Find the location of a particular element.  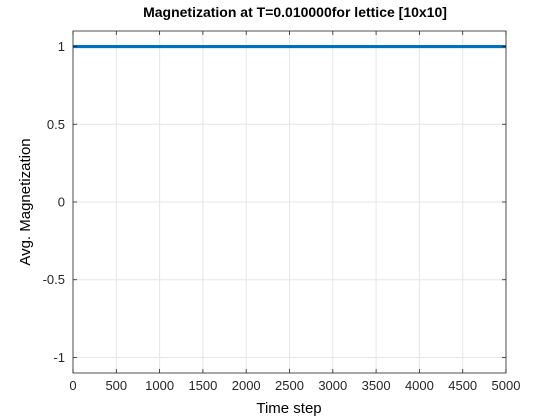

x-tick-label: 4000 is located at coordinates (419, 385).